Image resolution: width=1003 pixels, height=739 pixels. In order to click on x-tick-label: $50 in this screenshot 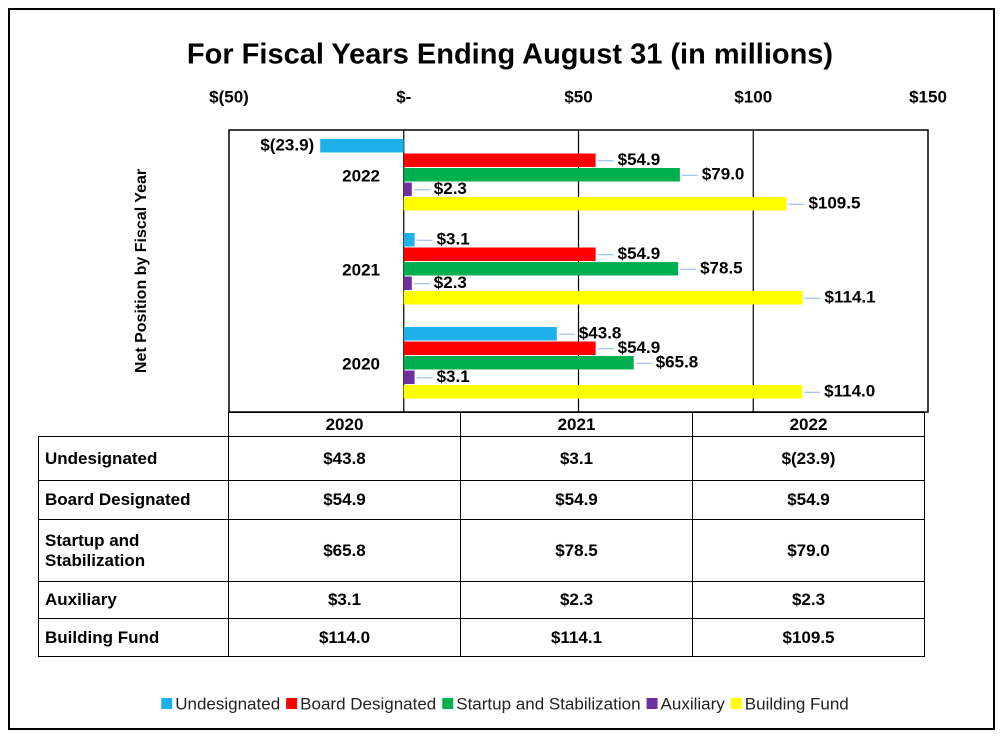, I will do `click(578, 96)`.